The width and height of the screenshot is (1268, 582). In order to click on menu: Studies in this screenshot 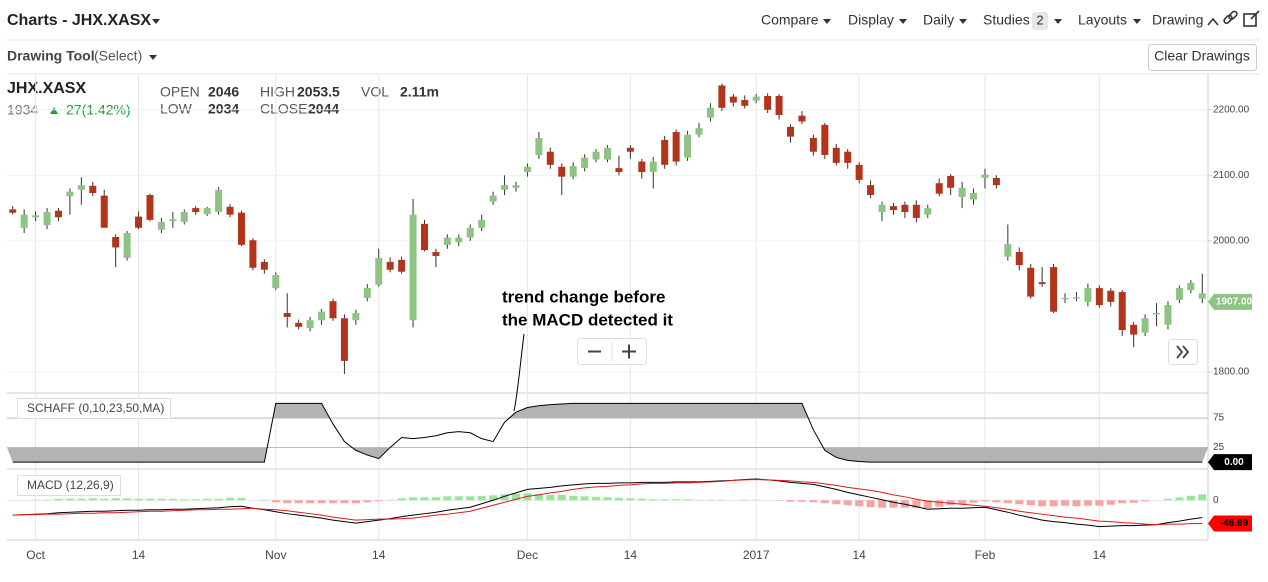, I will do `click(1006, 20)`.